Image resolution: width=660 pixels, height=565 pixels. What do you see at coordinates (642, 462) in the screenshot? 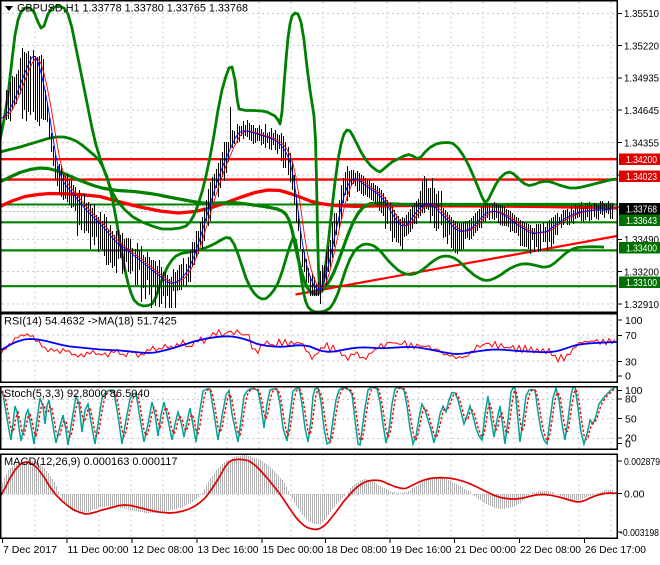
I see `svg-text: 0.002879` at bounding box center [642, 462].